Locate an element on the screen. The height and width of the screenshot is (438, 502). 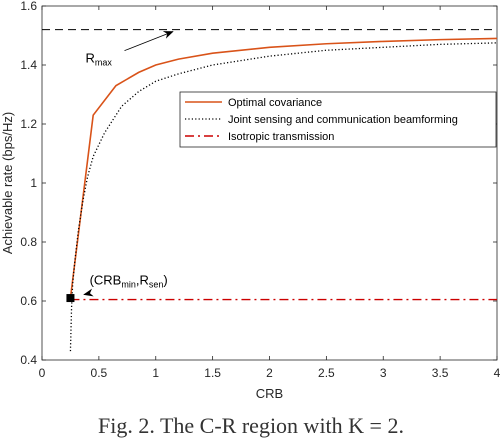
legend-label-0: Optimal covariance is located at coordinates (275, 103).